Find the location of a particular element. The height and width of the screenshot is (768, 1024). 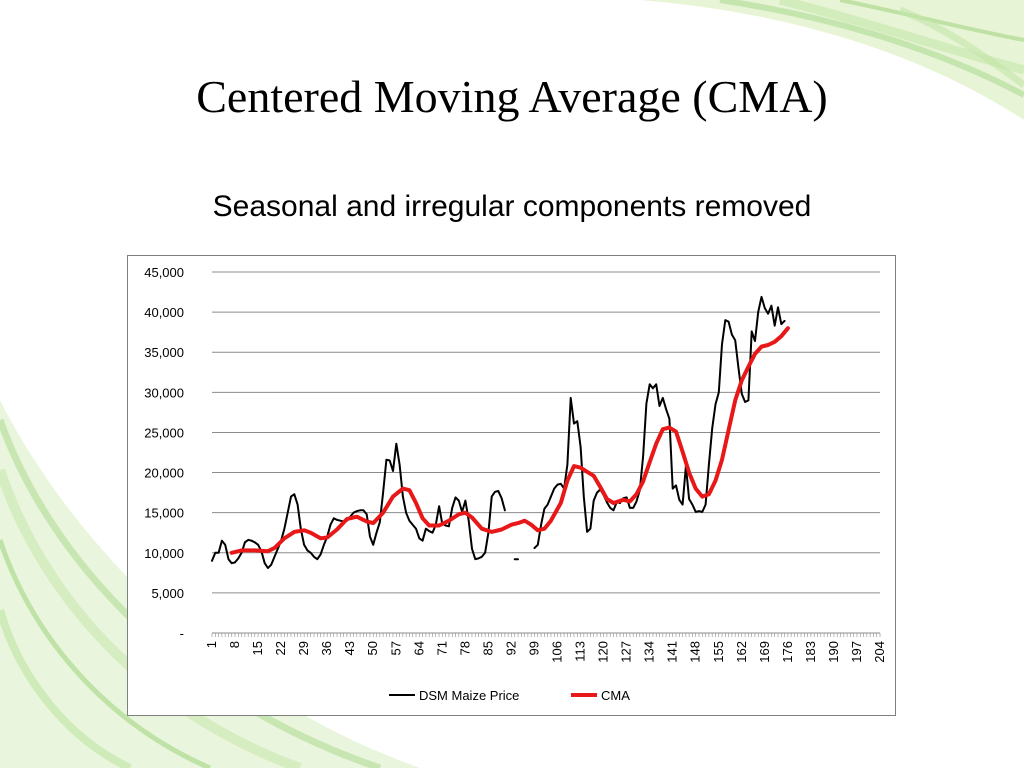

x-tick-label: 85 is located at coordinates (487, 648).